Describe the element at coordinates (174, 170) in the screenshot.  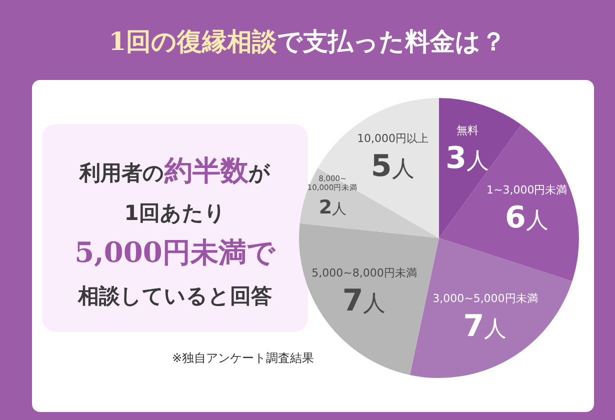
I see `text: 利用者の約半数が` at that location.